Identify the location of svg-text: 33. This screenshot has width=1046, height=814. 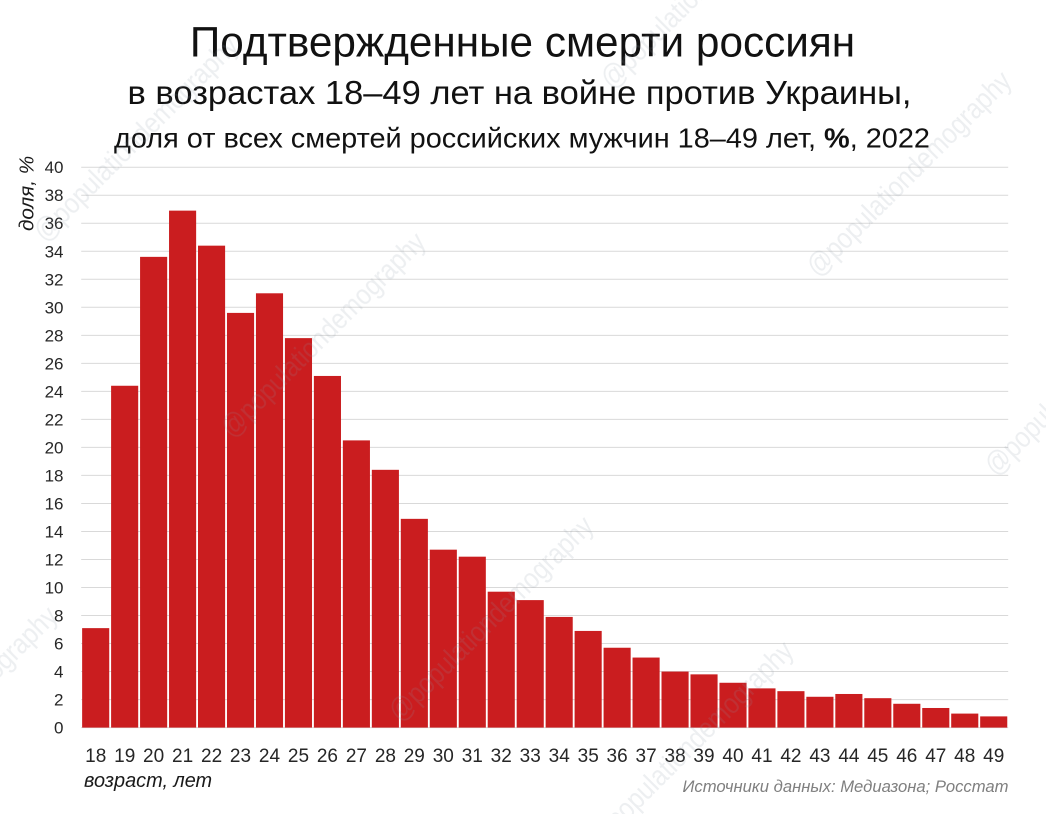
(530, 756).